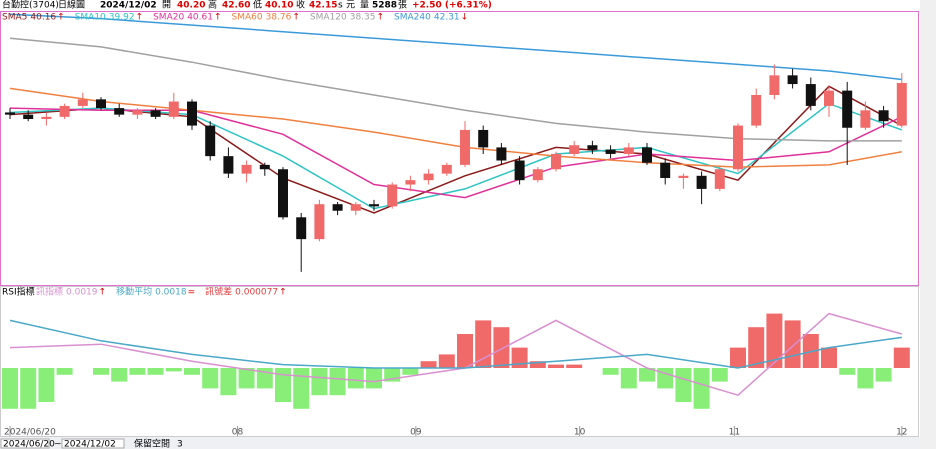 This screenshot has height=449, width=936. Describe the element at coordinates (218, 292) in the screenshot. I see `legend-name: 訊號差` at that location.